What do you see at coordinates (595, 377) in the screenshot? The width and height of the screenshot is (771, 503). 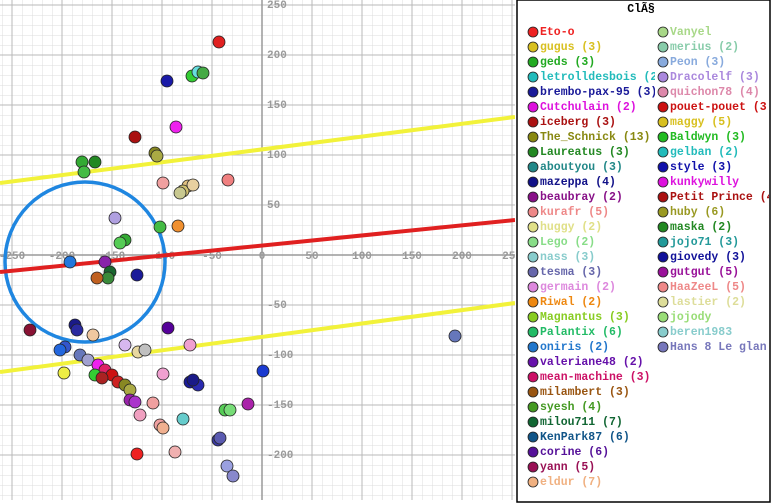 I see `legend-label: mean-machine (3)` at bounding box center [595, 377].